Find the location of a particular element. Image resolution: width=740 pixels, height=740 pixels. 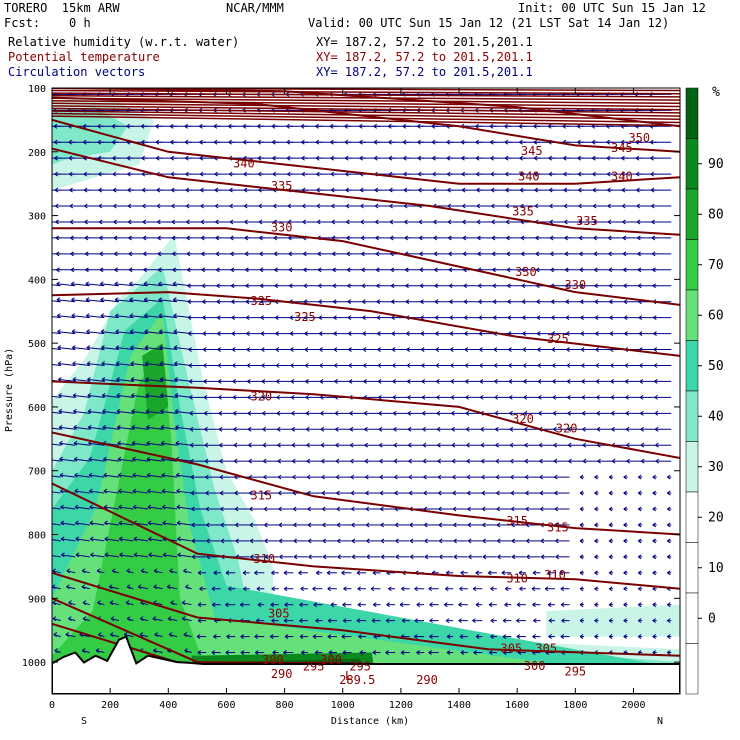

y-tick-label: 1000 is located at coordinates (34, 663).